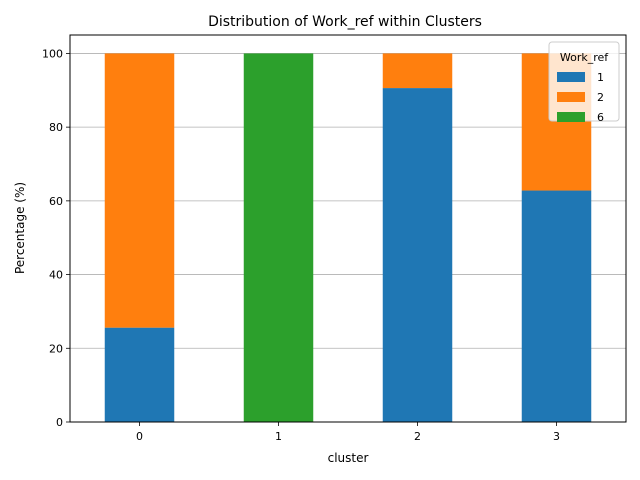 This screenshot has height=480, width=640. I want to click on y-tick-label: 0, so click(59, 422).